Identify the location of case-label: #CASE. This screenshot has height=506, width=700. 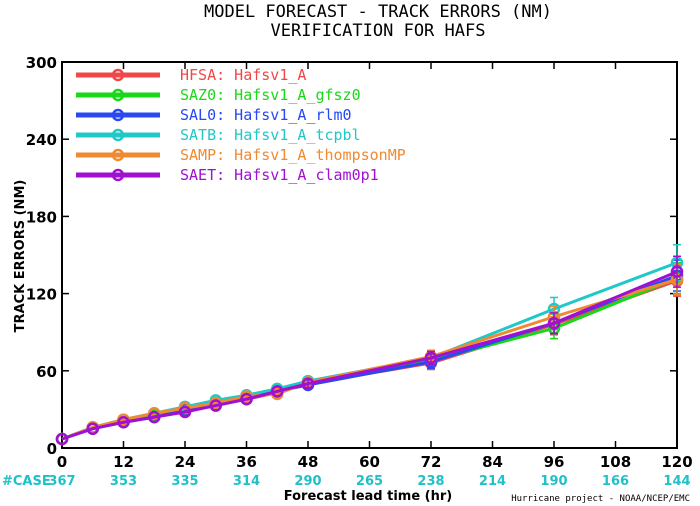
(26, 481).